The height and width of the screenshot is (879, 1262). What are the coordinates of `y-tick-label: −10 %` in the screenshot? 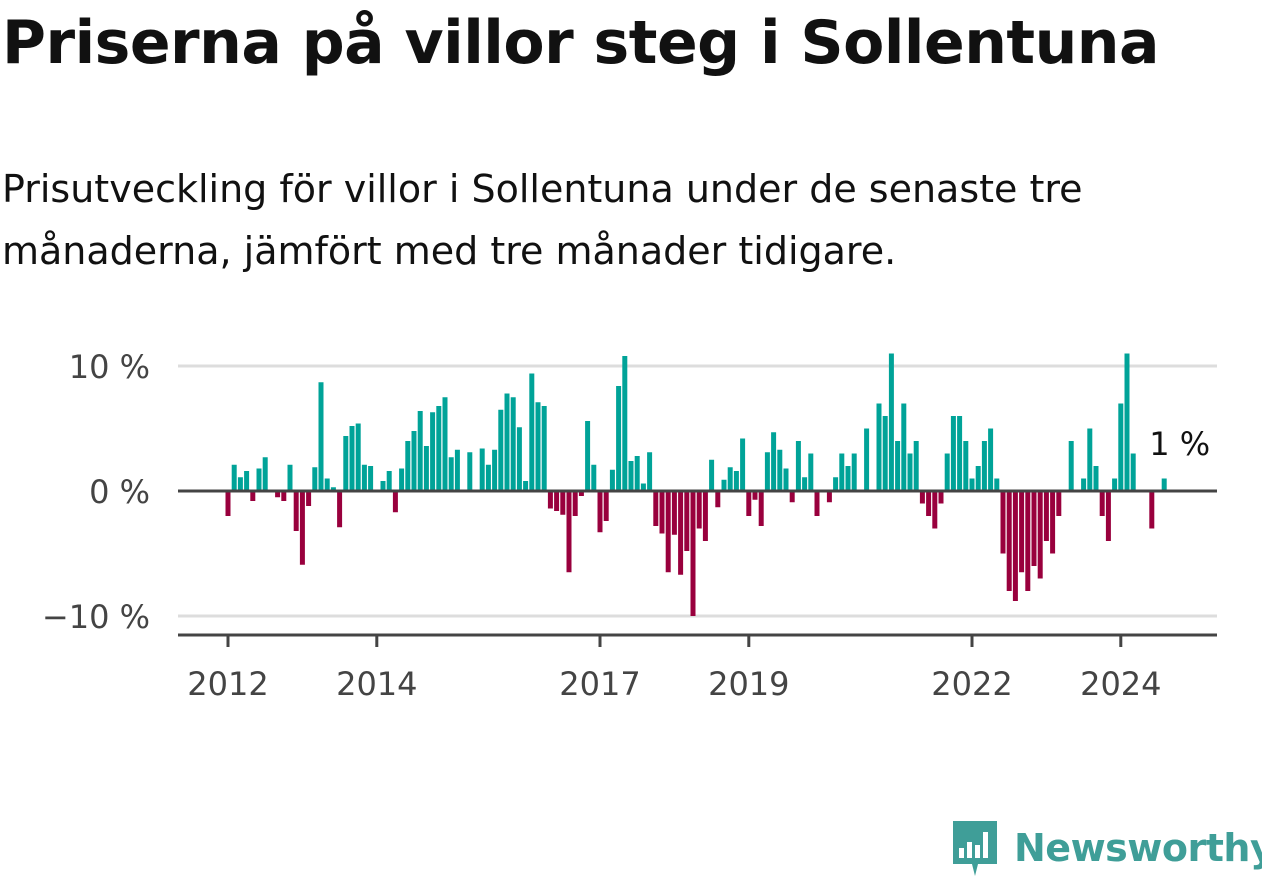 It's located at (96, 617).